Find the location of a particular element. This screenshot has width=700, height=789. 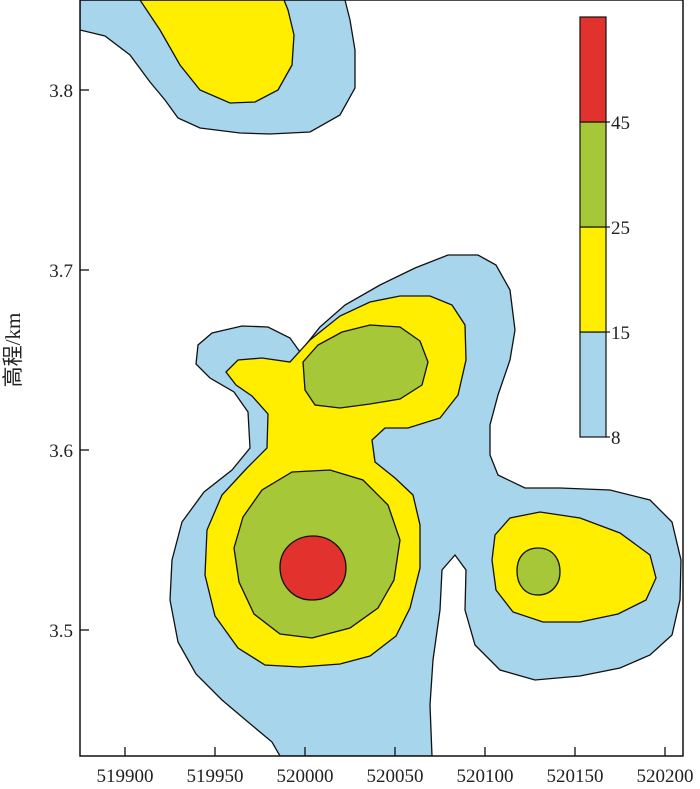

colorbar-tick-label: 45 is located at coordinates (620, 123).